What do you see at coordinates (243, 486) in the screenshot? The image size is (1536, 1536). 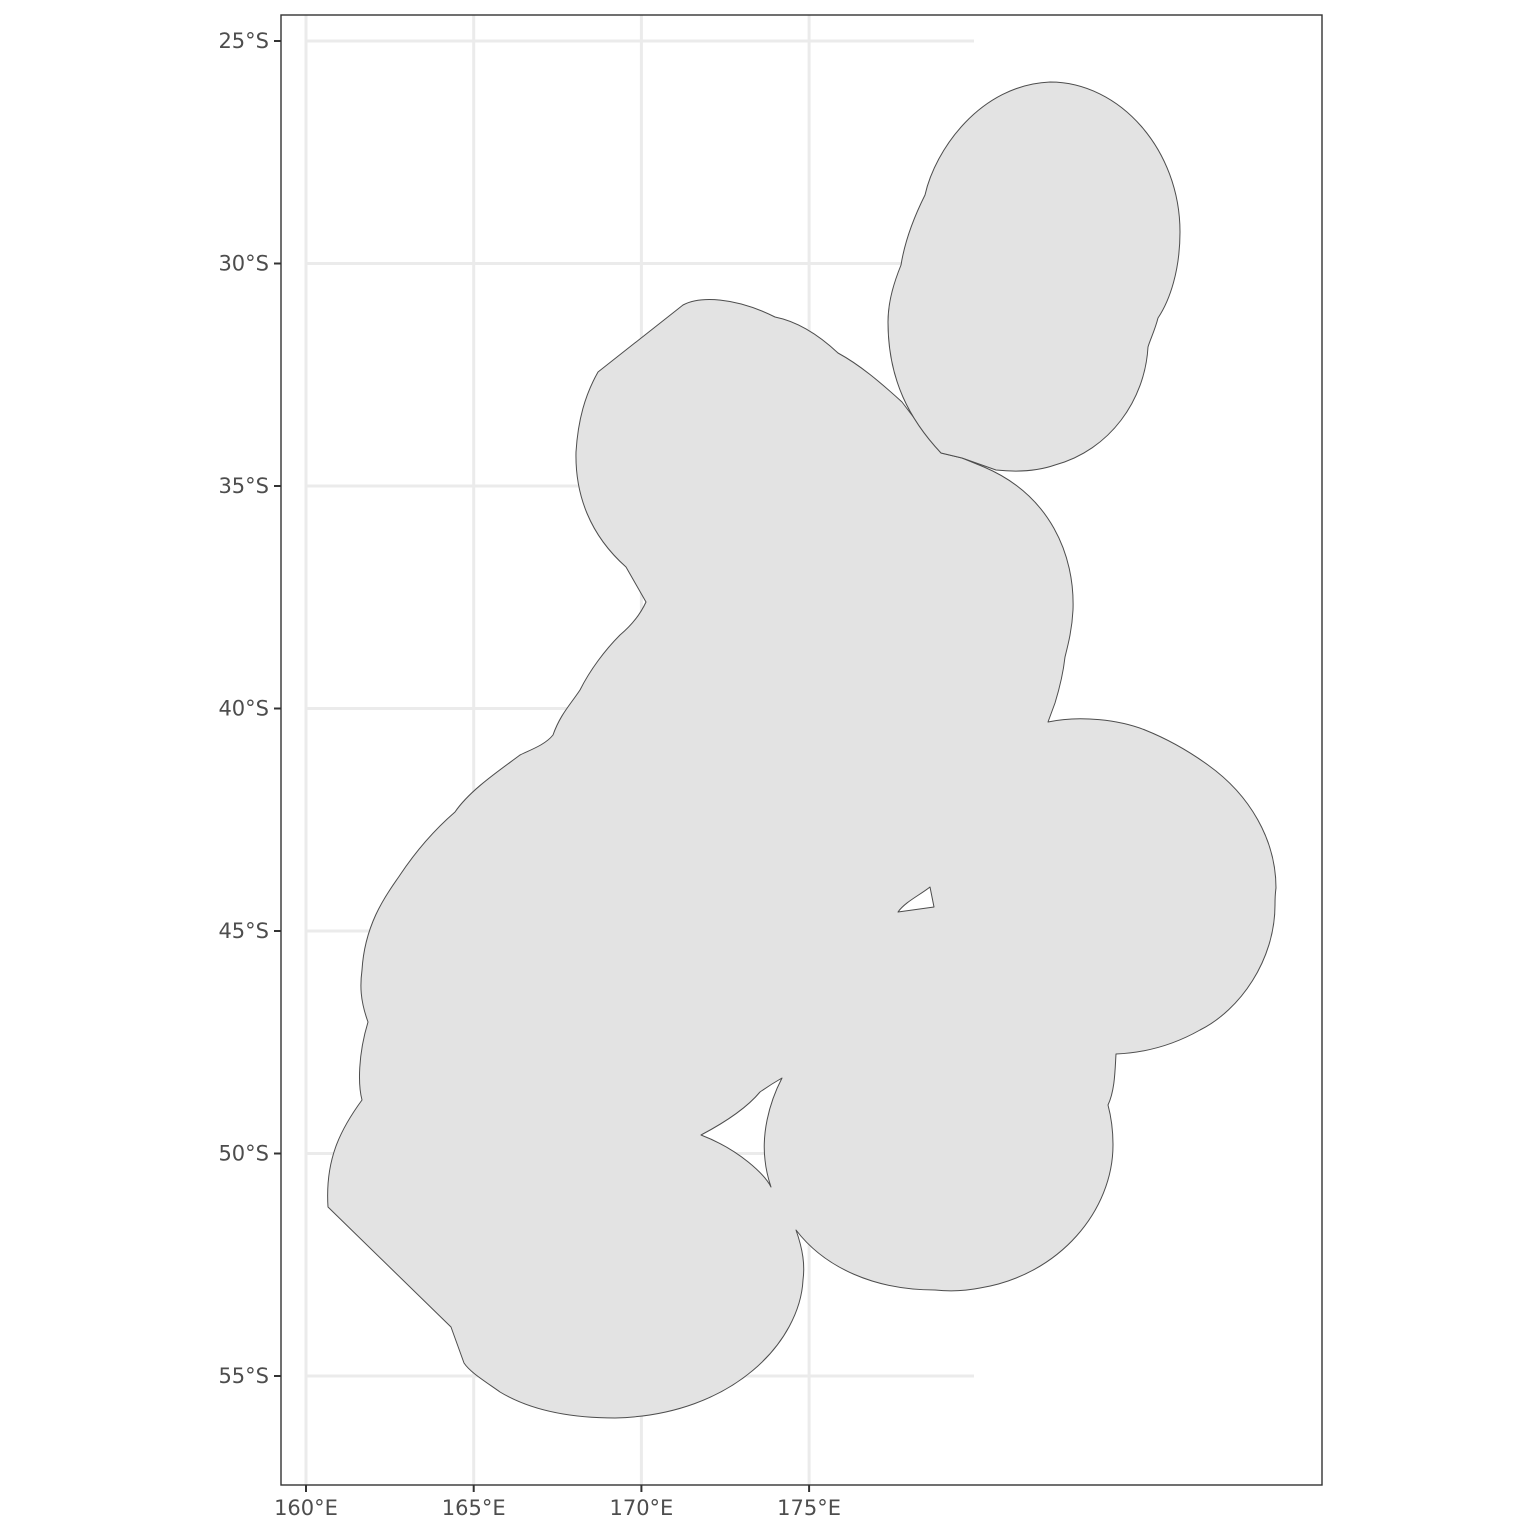 I see `y-tick-label: 35°S` at bounding box center [243, 486].